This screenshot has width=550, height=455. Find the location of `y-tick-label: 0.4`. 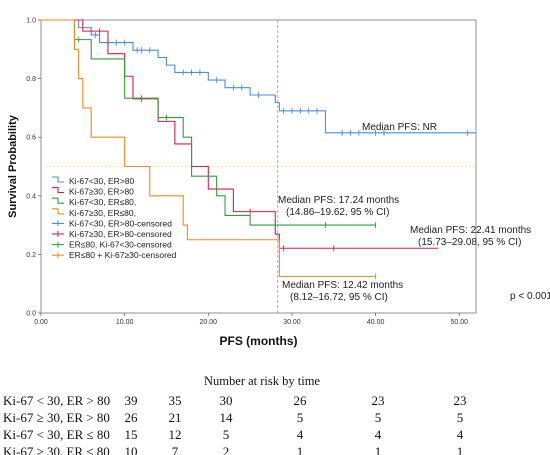

y-tick-label: 0.4 is located at coordinates (31, 196).